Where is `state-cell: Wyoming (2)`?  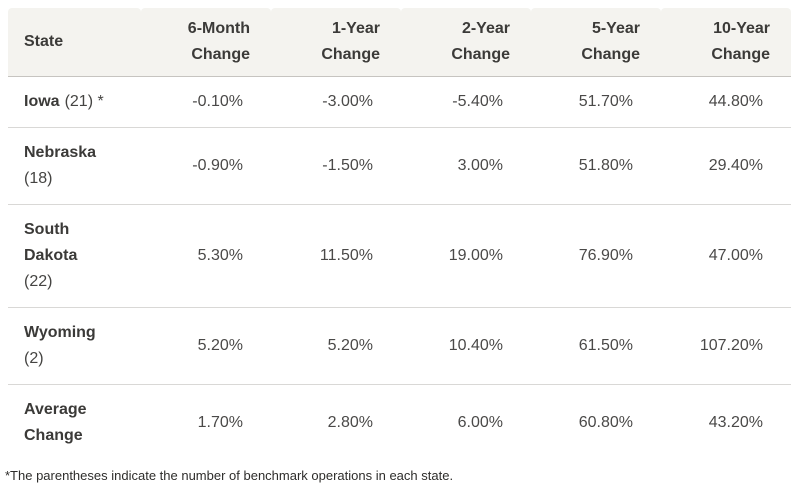 state-cell: Wyoming (2) is located at coordinates (74, 346).